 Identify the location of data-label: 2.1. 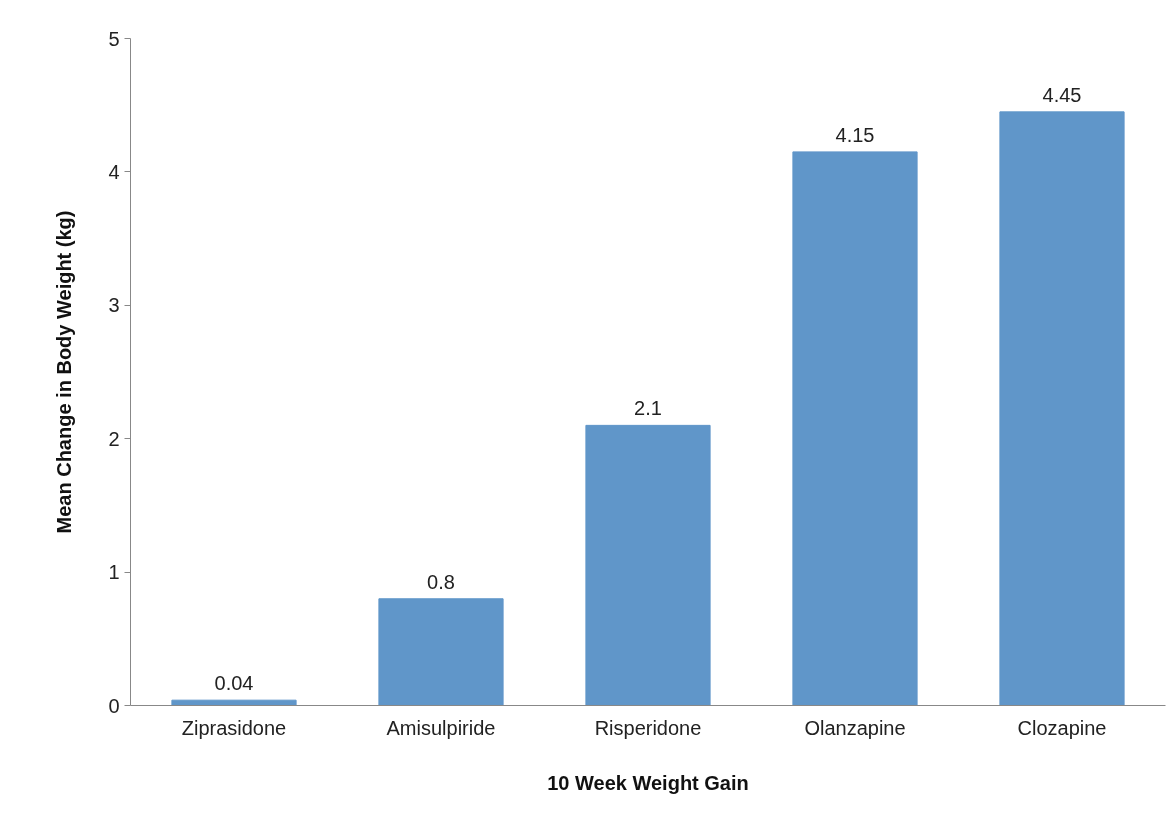
(648, 408).